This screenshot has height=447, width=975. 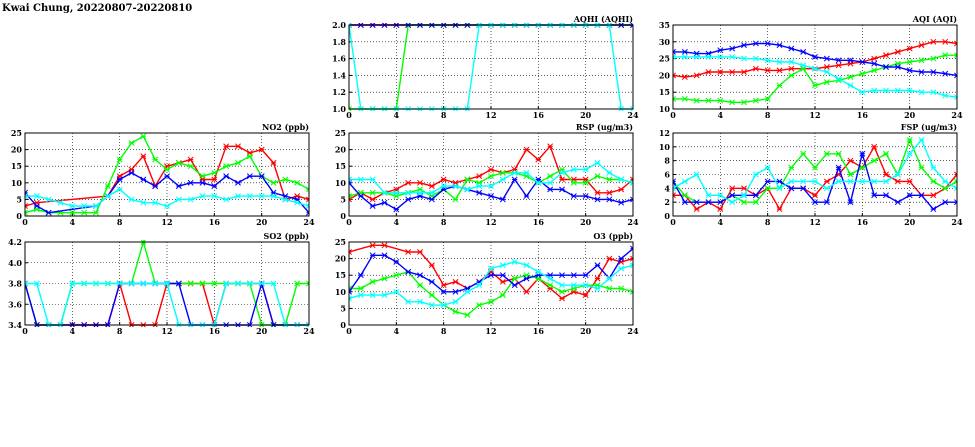 I want to click on series-line-green, so click(x=167, y=174).